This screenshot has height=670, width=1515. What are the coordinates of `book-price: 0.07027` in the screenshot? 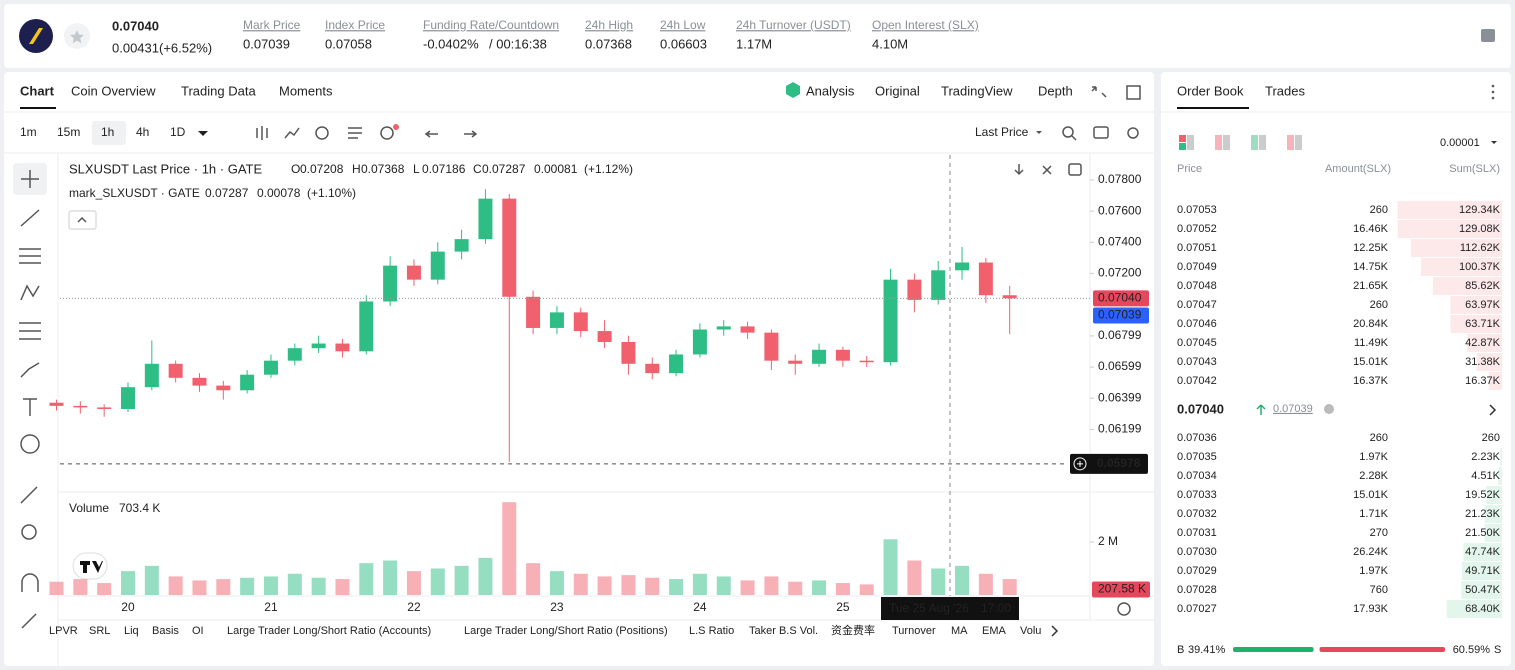 It's located at (1197, 609).